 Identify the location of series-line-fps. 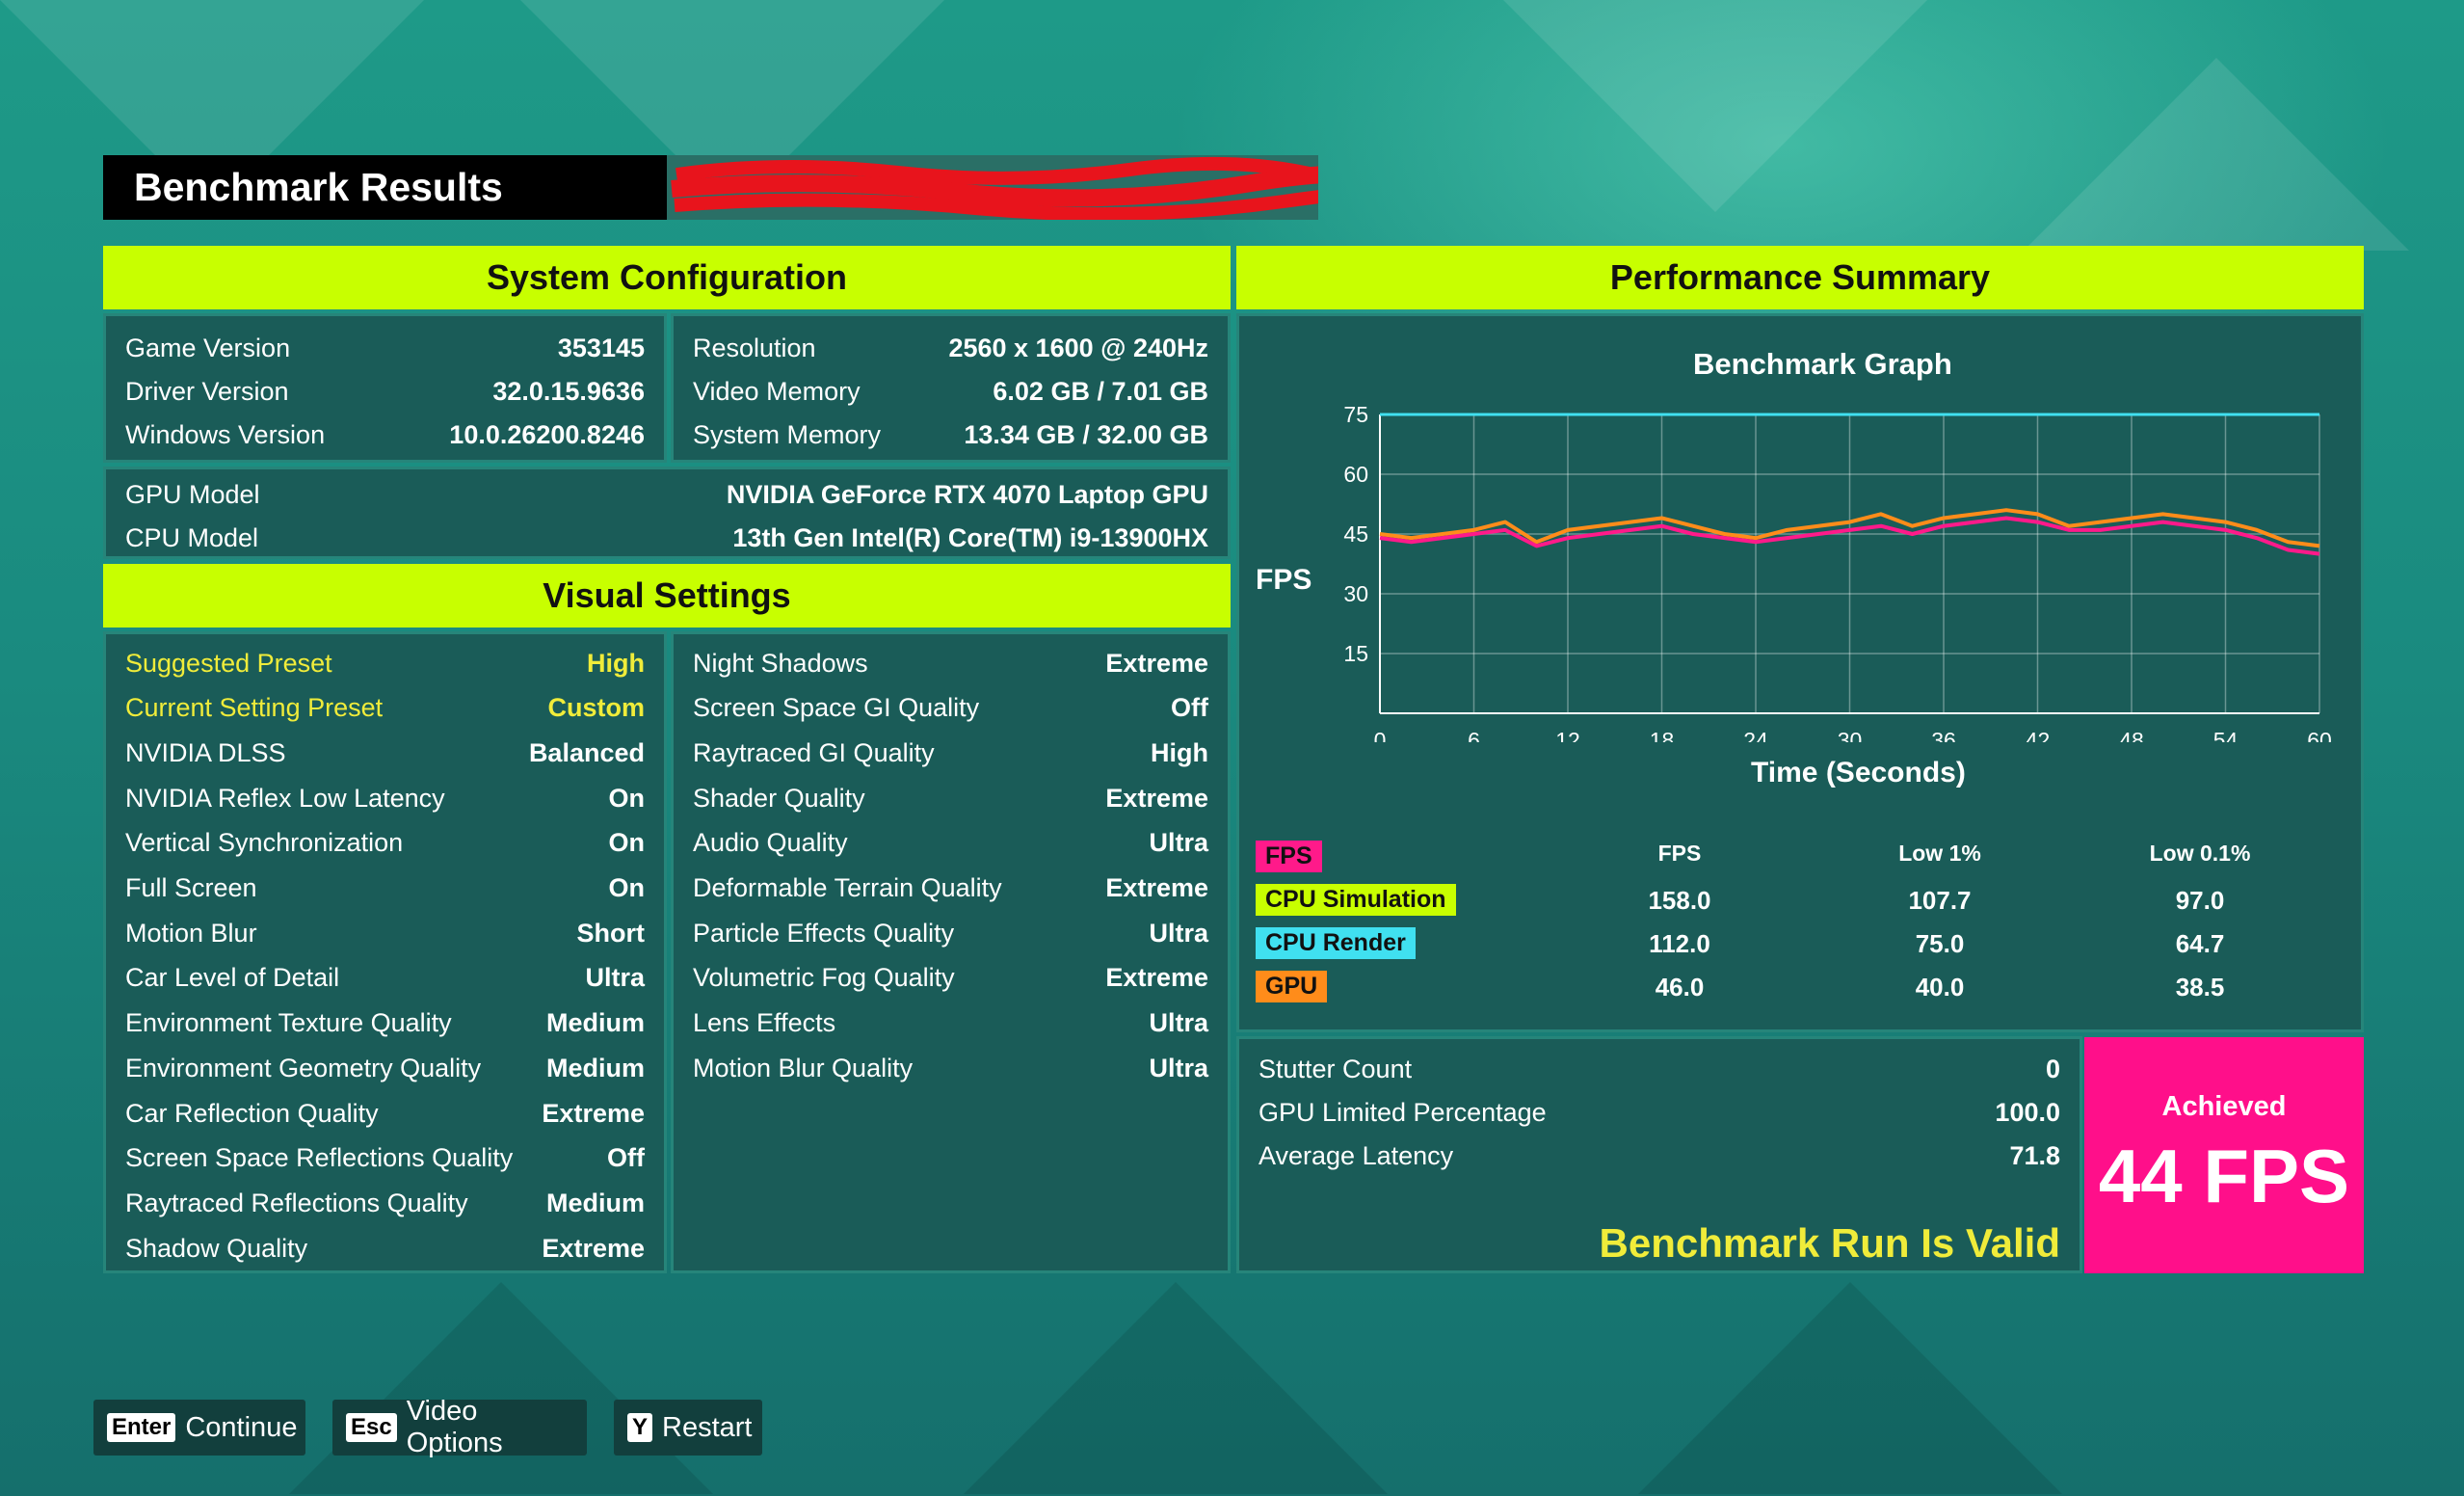
(1849, 536).